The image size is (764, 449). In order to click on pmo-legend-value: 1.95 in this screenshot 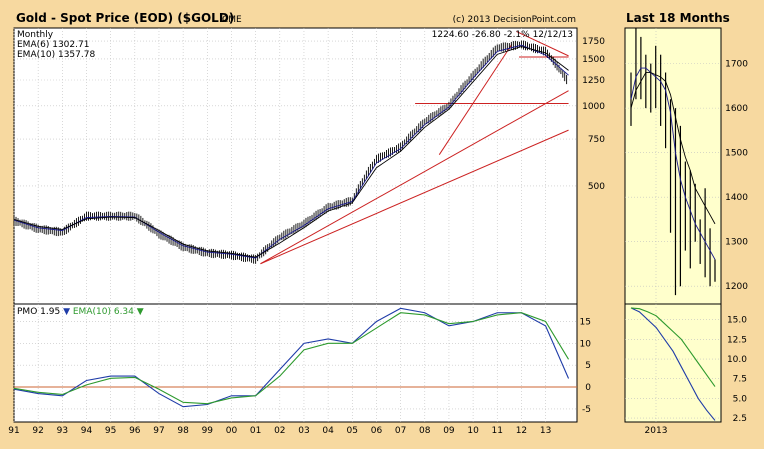, I will do `click(50, 312)`.